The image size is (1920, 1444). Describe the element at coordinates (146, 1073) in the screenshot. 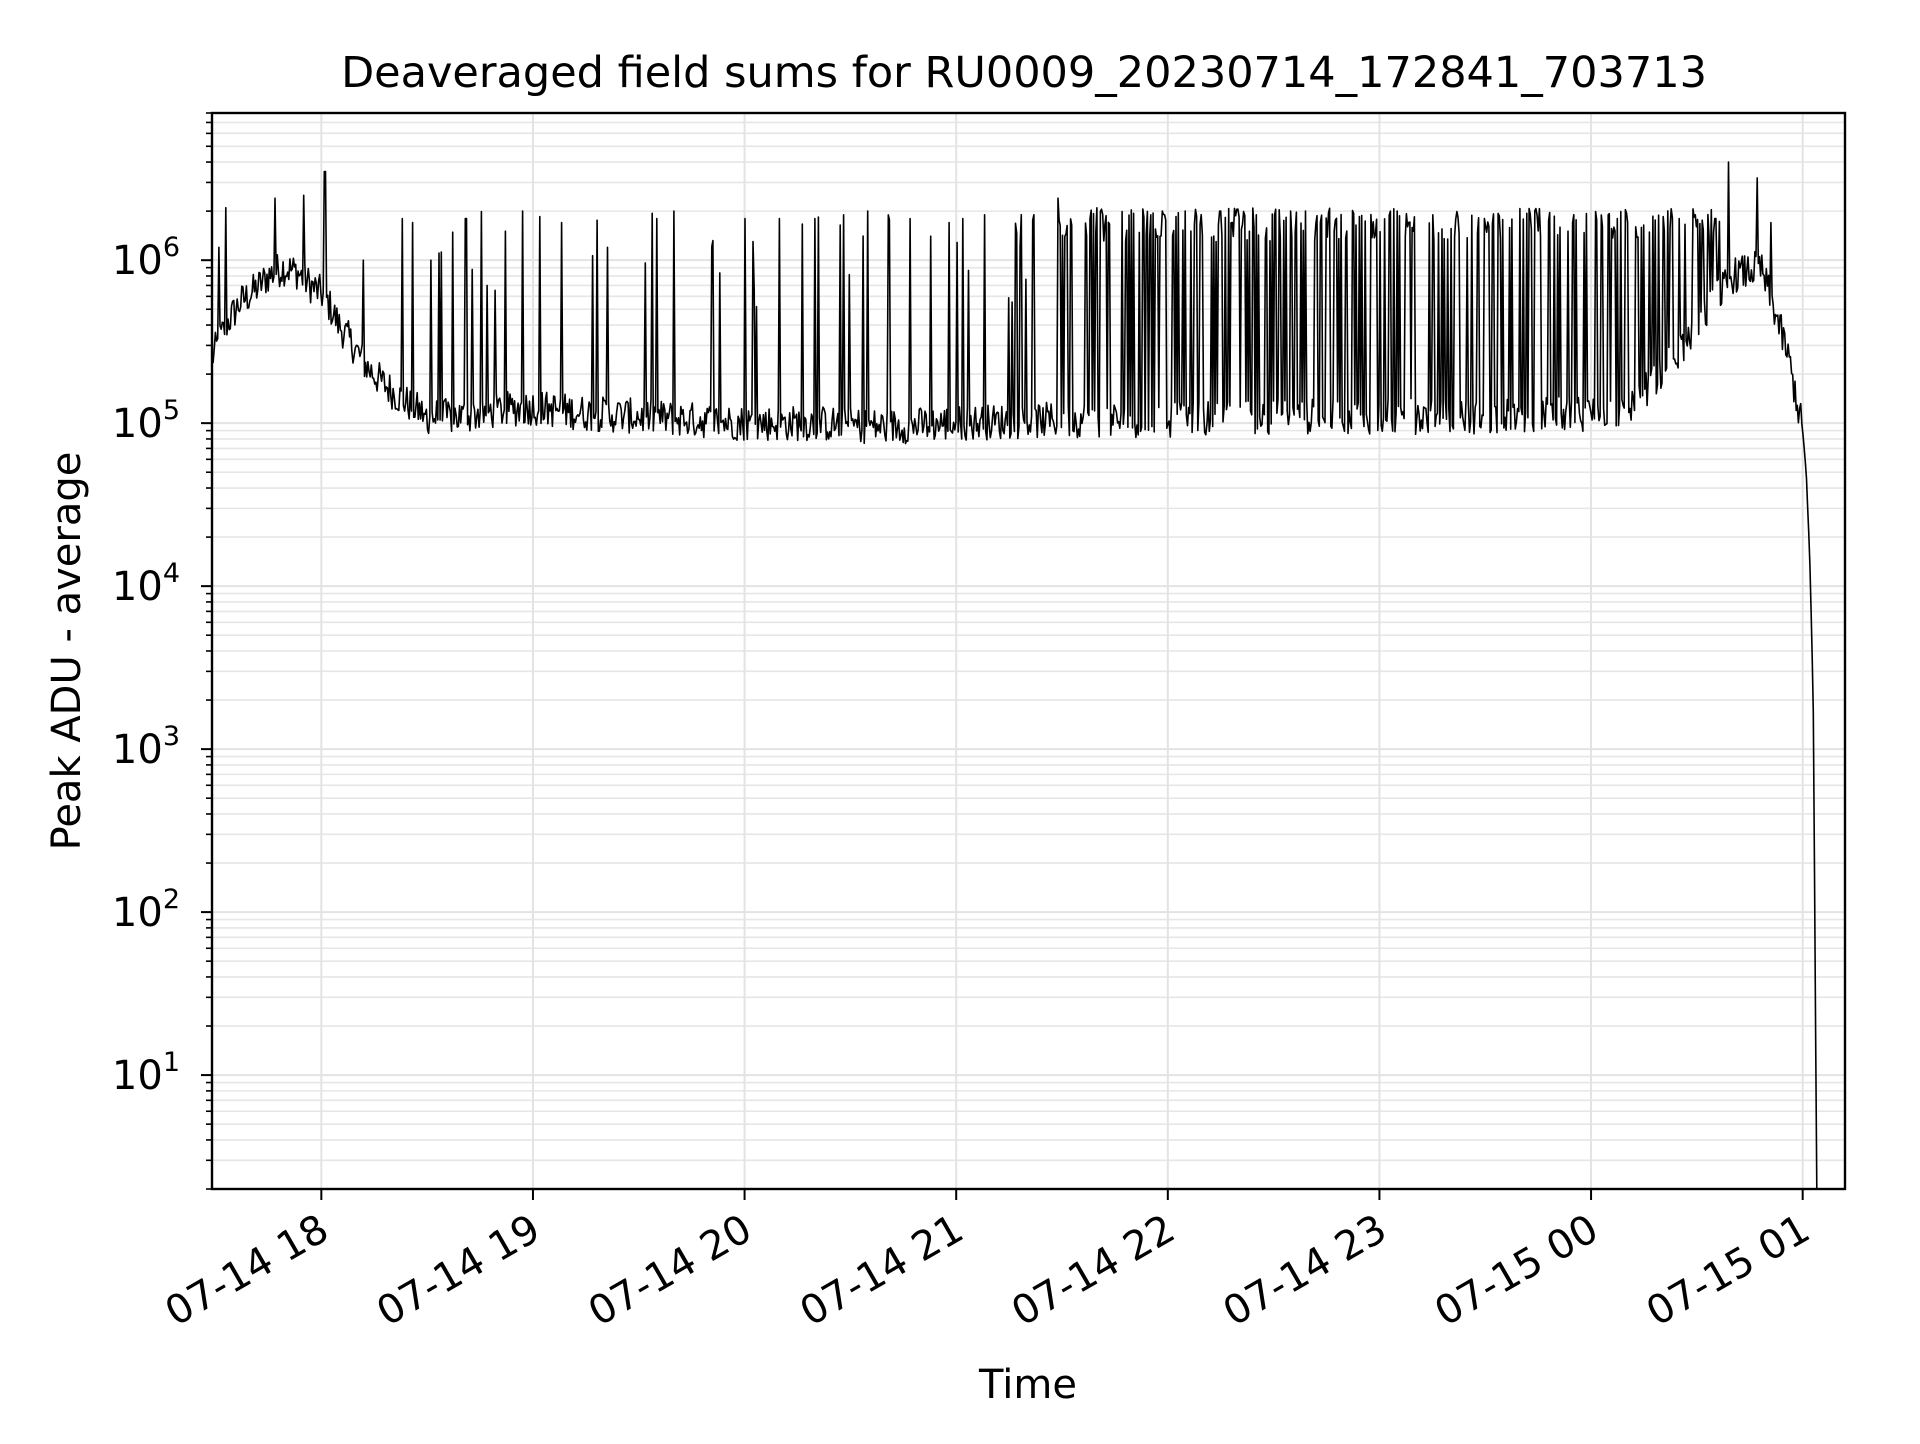

I see `y-tick-label: 10¹` at that location.